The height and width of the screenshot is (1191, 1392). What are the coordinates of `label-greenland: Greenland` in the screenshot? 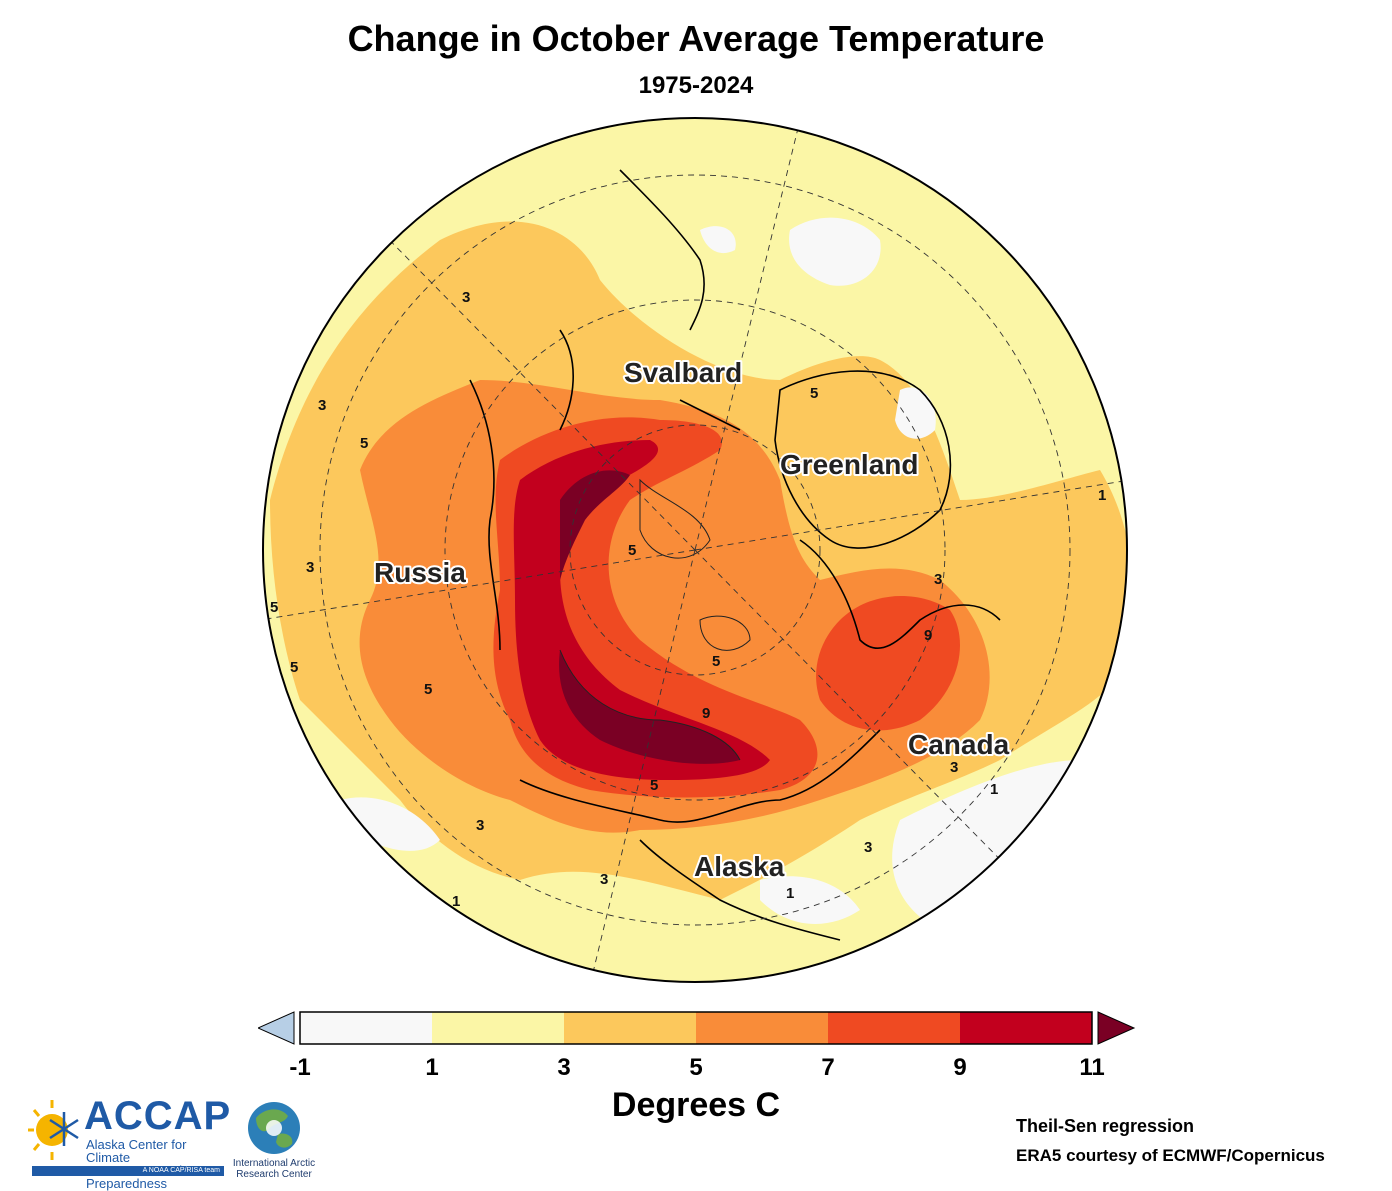 It's located at (849, 464).